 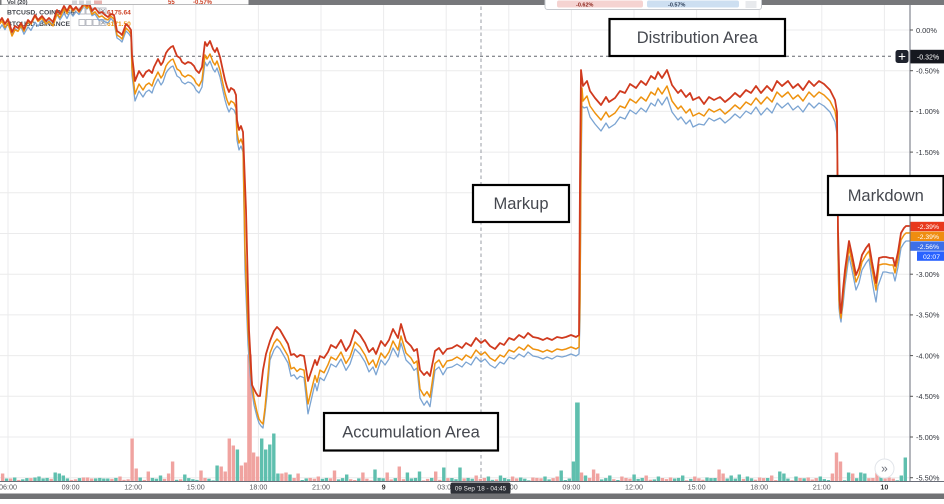 I want to click on svg-text: 06:00, so click(x=8, y=487).